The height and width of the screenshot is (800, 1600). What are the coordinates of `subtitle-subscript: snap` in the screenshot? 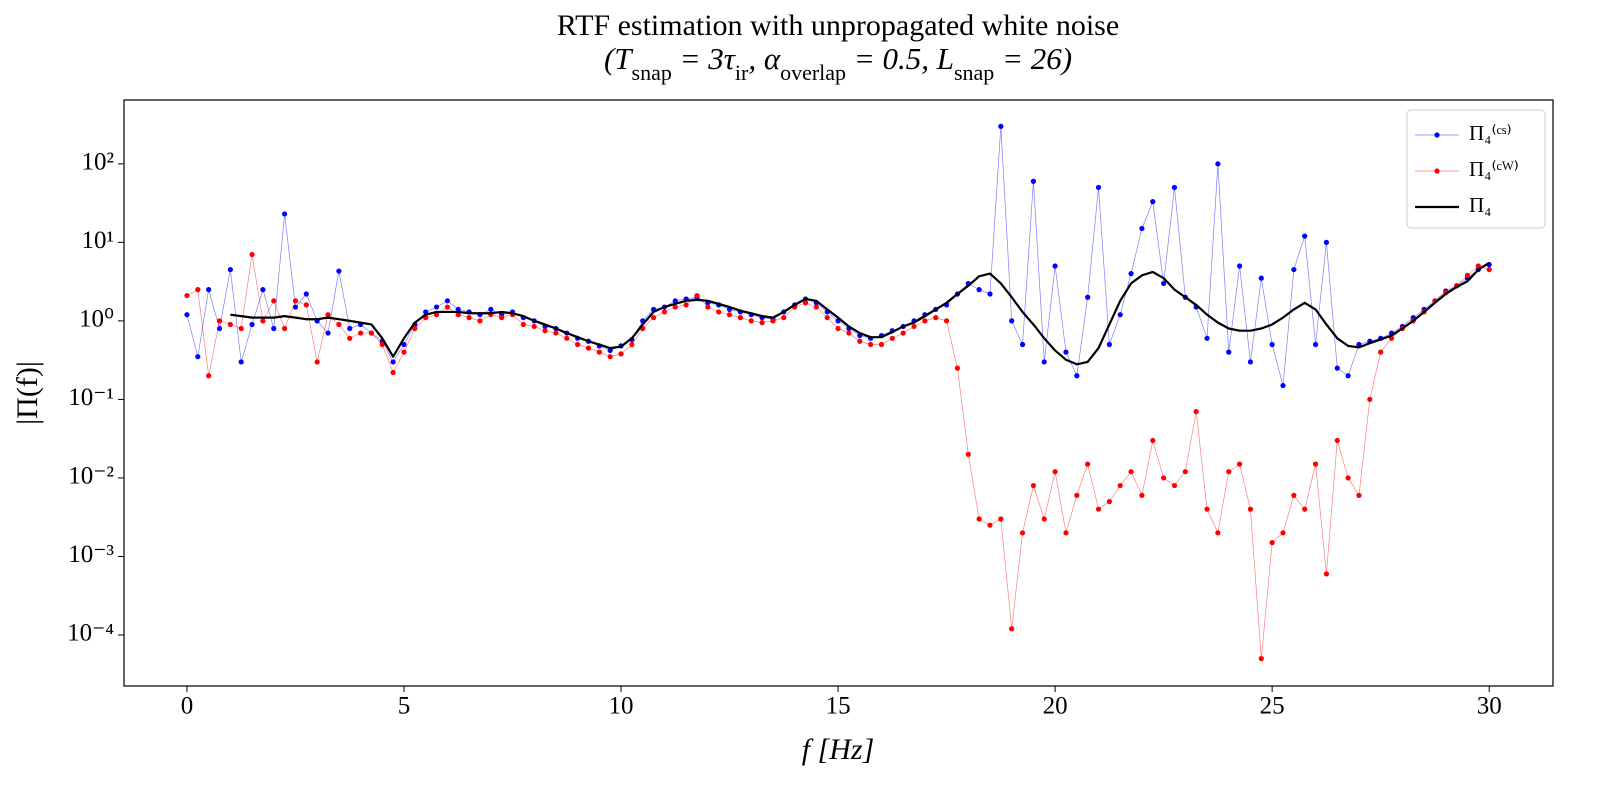 It's located at (974, 72).